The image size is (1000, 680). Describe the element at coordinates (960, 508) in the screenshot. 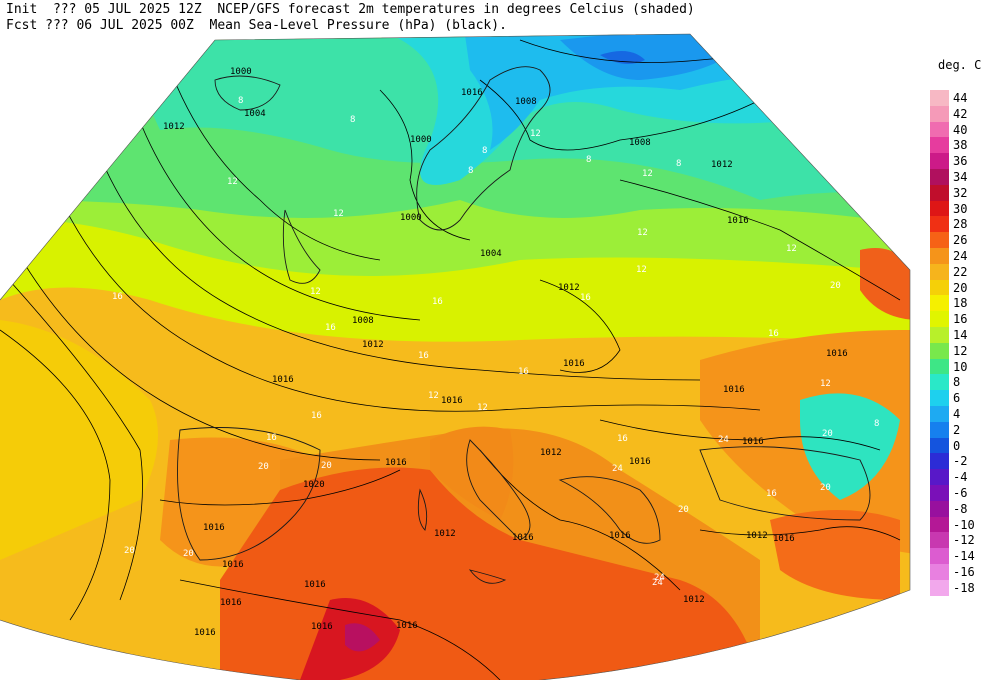

I see `legend-label: -8` at that location.